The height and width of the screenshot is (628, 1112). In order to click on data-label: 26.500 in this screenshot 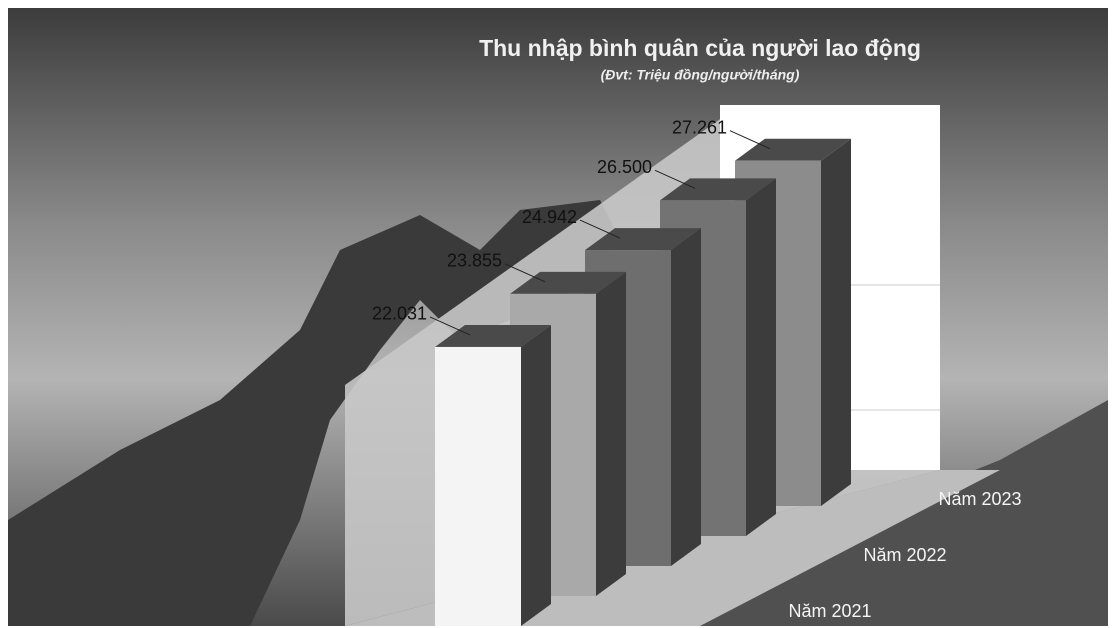, I will do `click(624, 167)`.